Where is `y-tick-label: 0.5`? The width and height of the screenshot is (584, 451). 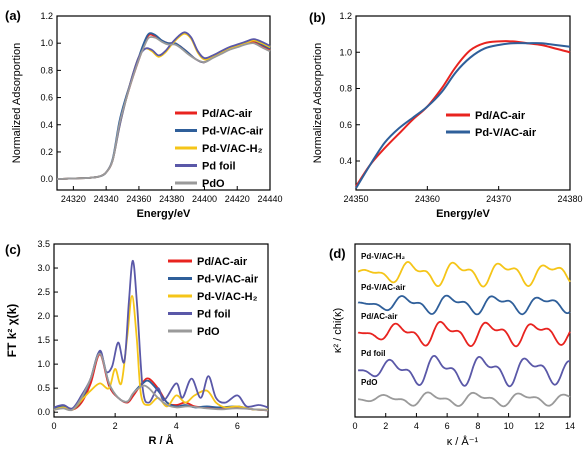
y-tick-label: 0.5 is located at coordinates (43, 388).